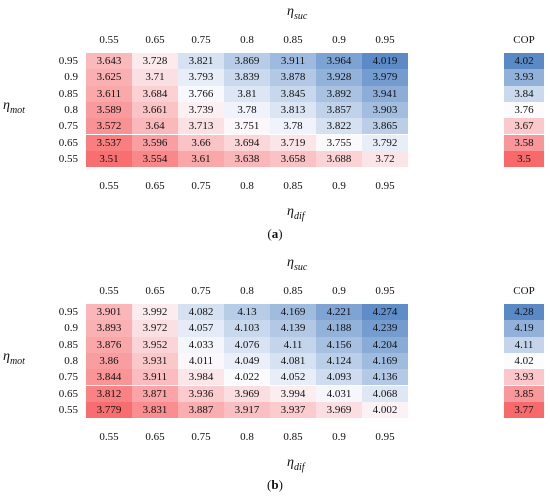 This screenshot has height=501, width=550. Describe the element at coordinates (71, 110) in the screenshot. I see `row-tick-label: 0.8` at that location.